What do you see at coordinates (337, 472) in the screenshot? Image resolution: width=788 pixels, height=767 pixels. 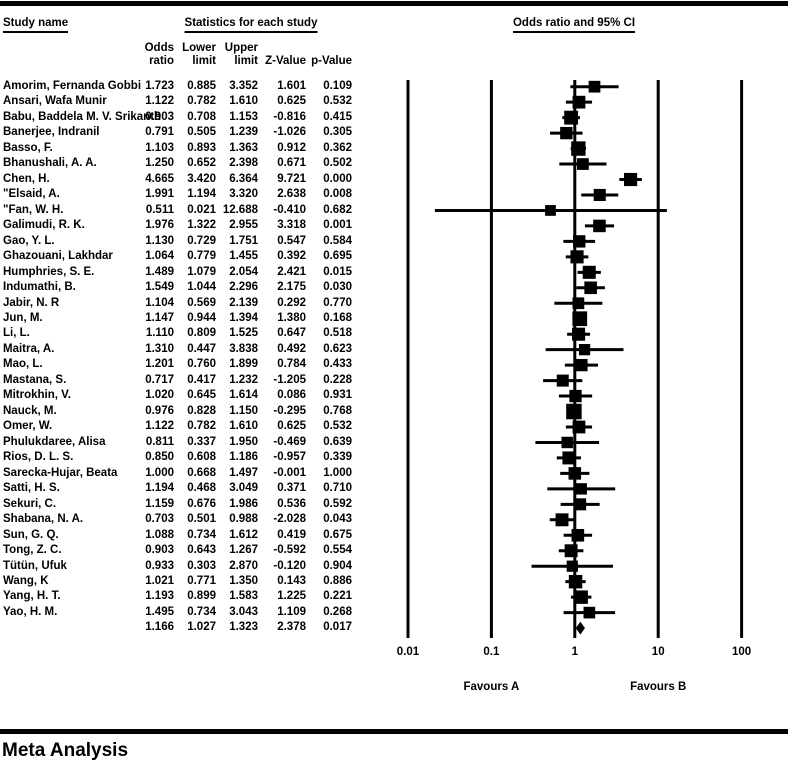 I see `p-value: 1.000` at bounding box center [337, 472].